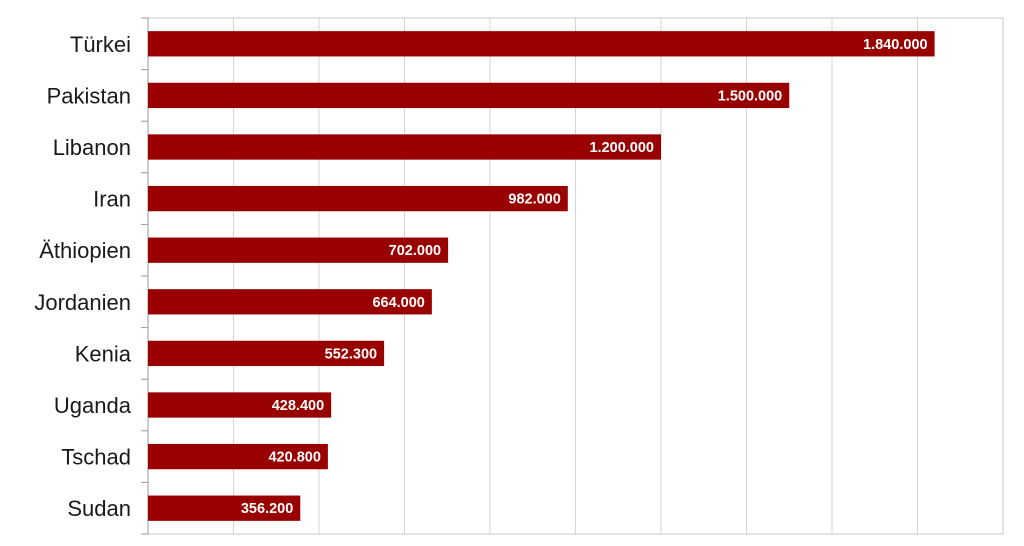 The image size is (1024, 546). I want to click on category-label: Iran, so click(112, 199).